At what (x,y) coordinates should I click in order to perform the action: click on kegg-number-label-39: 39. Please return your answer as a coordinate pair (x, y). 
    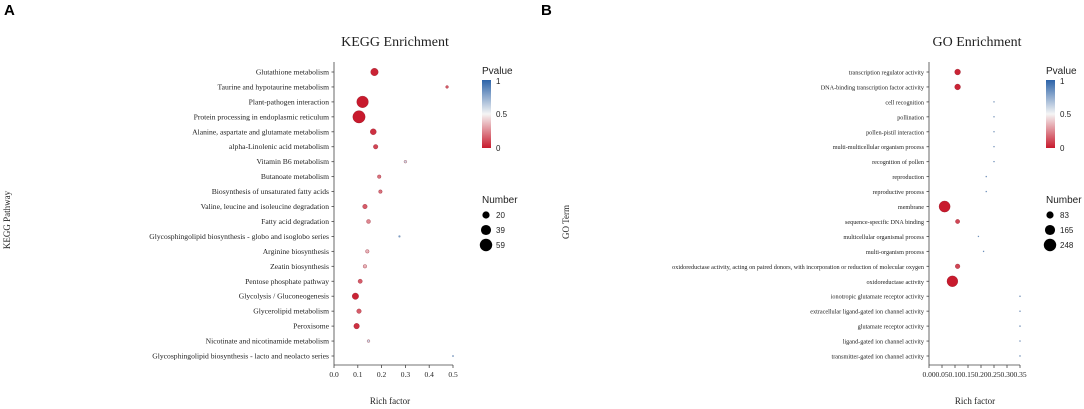
    Looking at the image, I should click on (500, 230).